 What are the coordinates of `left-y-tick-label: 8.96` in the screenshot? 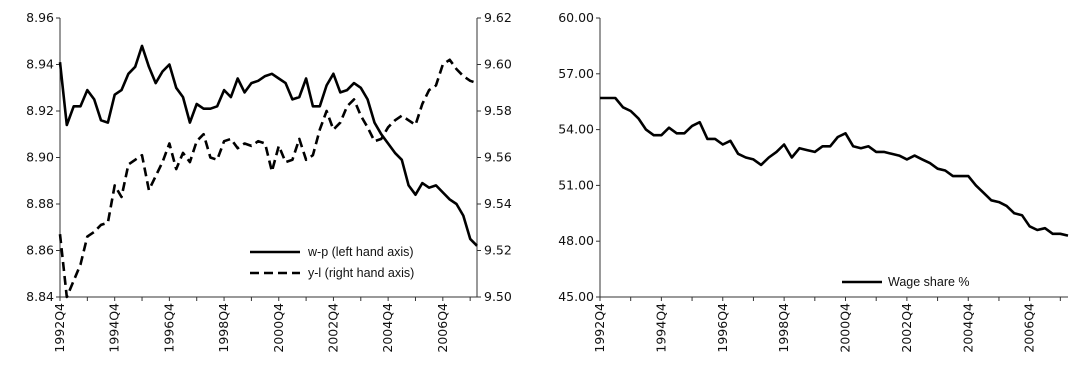 It's located at (40, 17).